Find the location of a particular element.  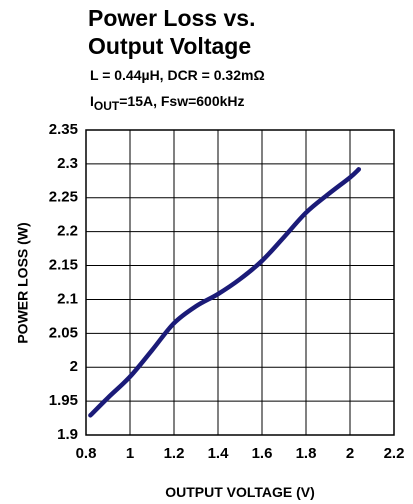

subtitle-sub: OUT is located at coordinates (107, 106).